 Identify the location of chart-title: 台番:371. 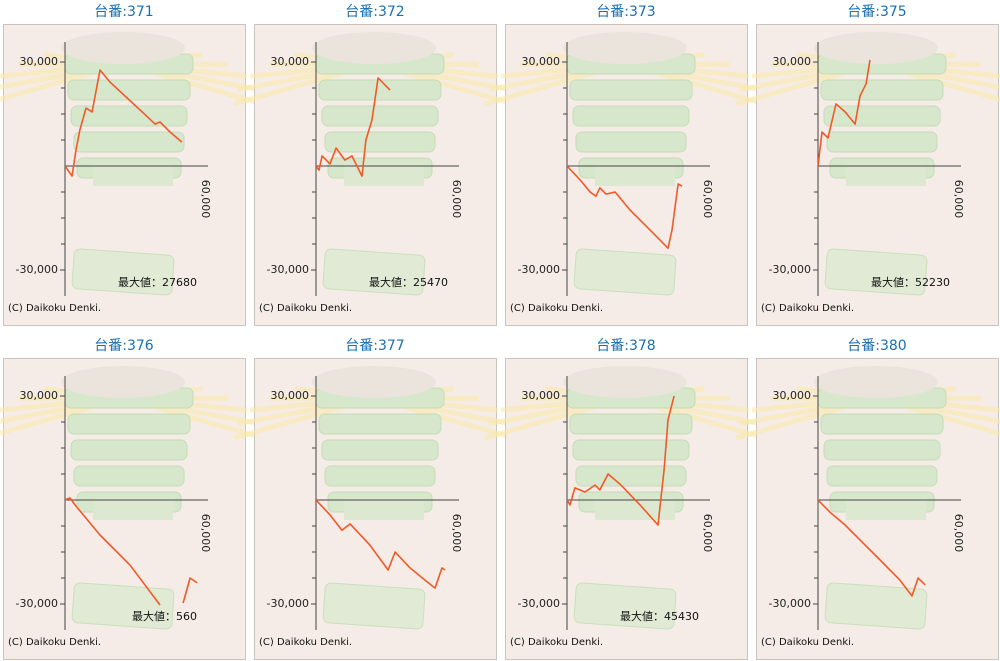
(123, 12).